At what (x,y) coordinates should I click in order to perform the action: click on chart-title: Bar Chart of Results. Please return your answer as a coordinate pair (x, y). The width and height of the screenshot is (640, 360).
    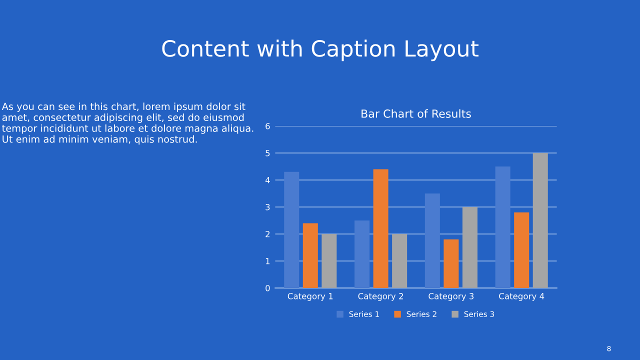
    Looking at the image, I should click on (416, 113).